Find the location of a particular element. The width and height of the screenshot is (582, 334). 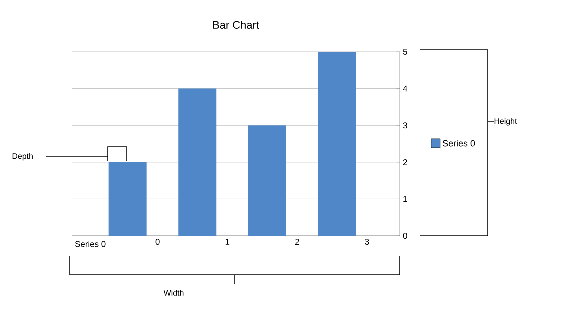

x-tick-label: 2 is located at coordinates (297, 242).